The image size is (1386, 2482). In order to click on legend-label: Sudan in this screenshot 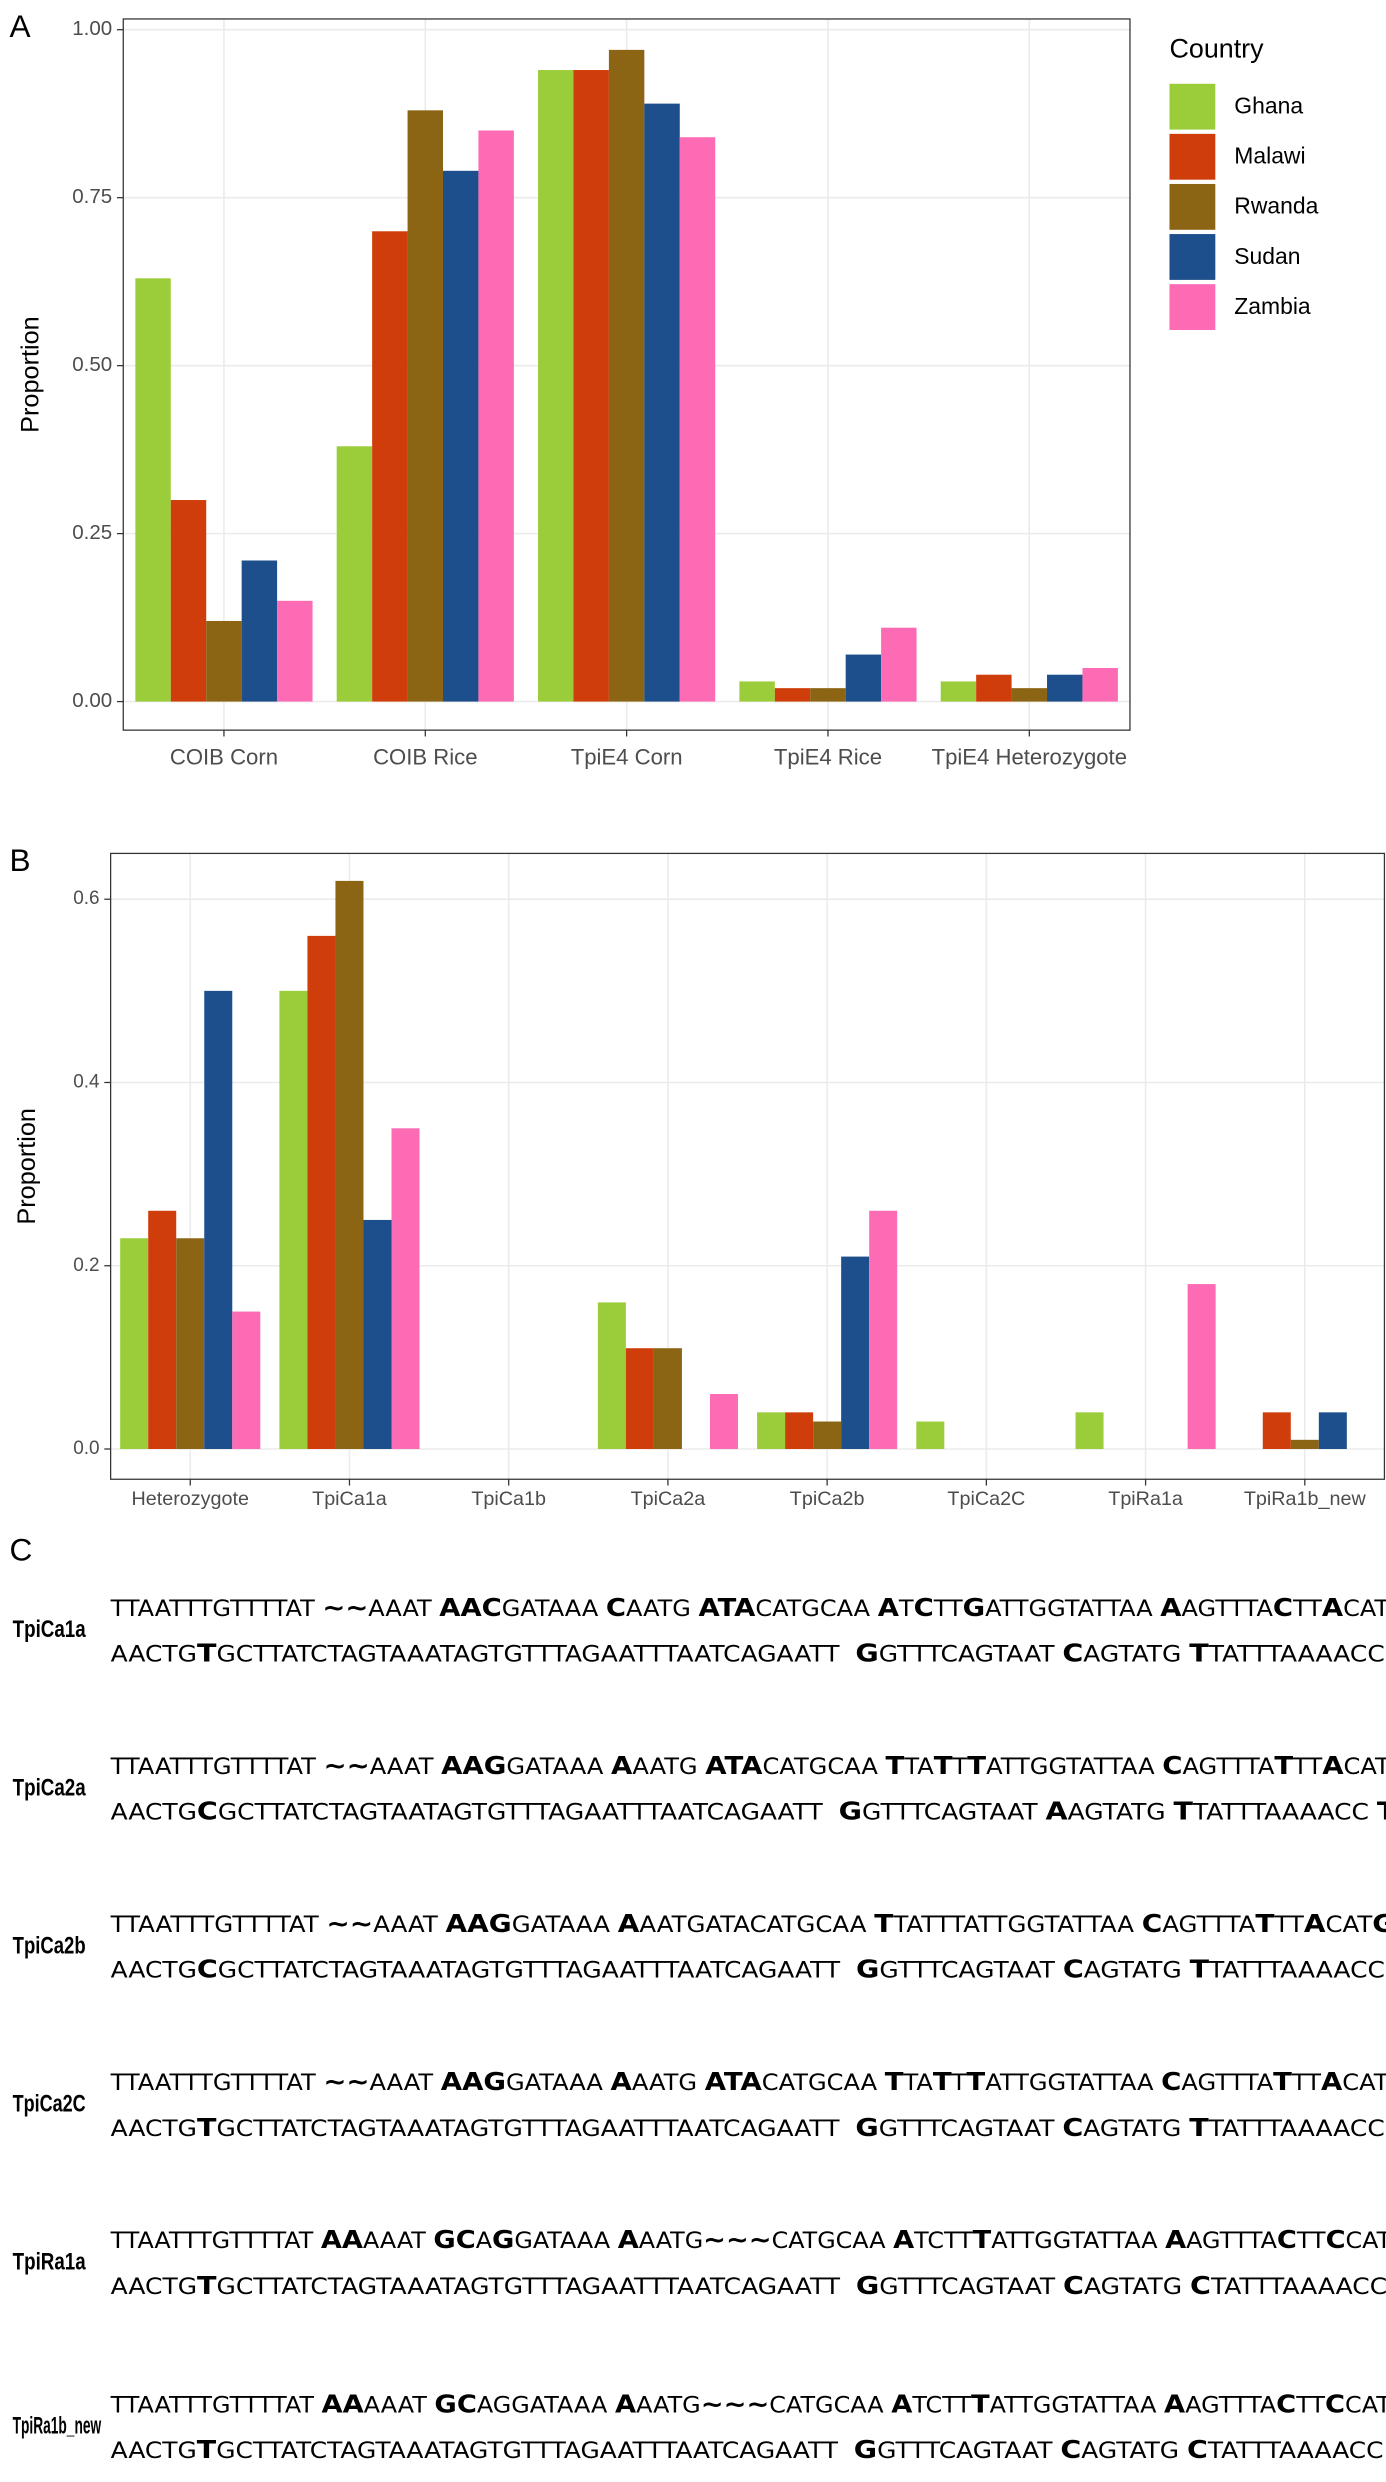, I will do `click(1267, 256)`.